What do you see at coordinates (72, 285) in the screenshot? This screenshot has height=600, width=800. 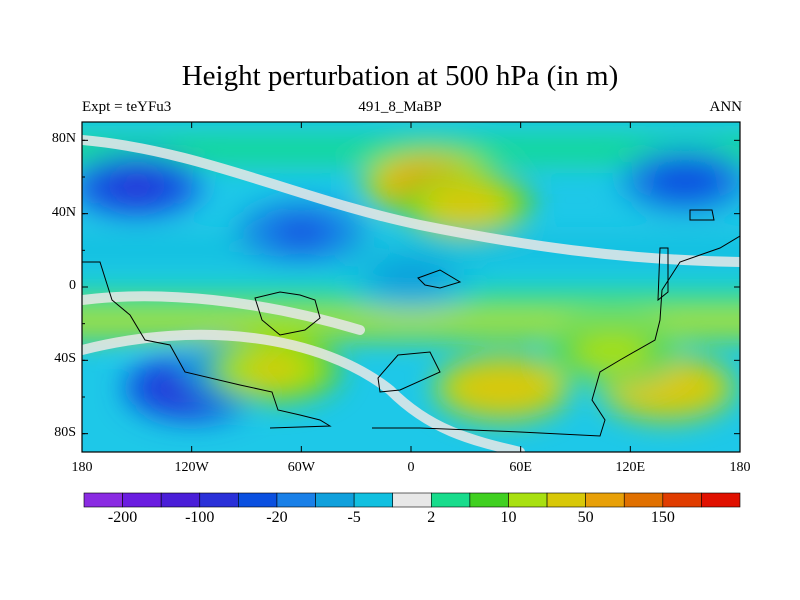 I see `y-tick-label: 0` at bounding box center [72, 285].